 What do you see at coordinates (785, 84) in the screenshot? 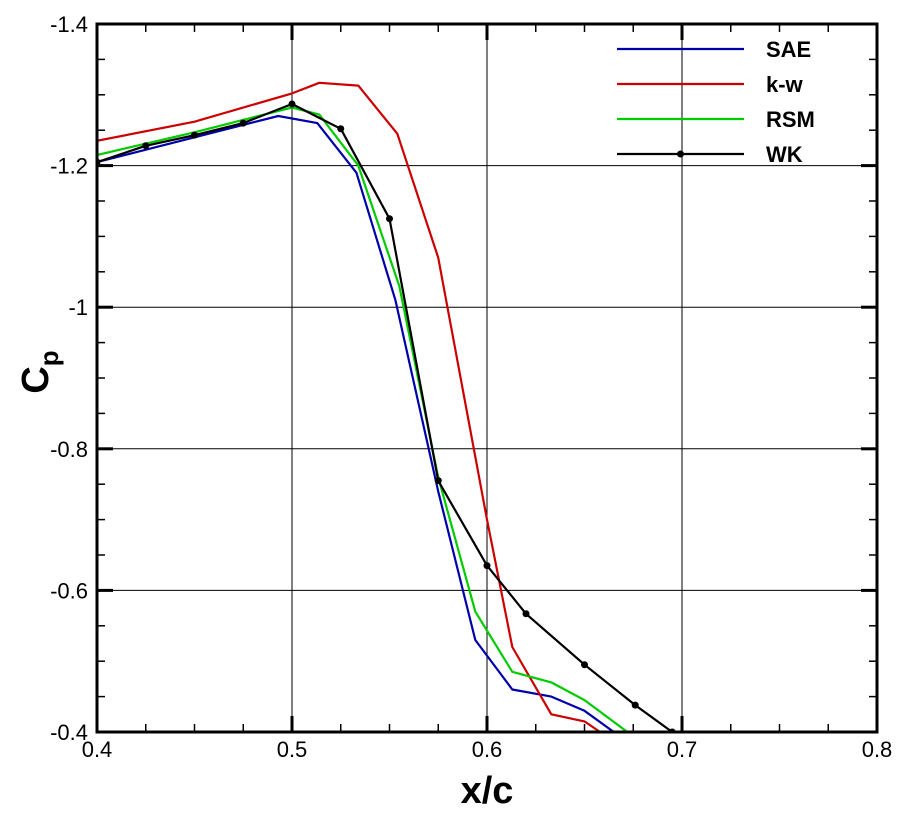
I see `legend-label-k-w: k-w` at bounding box center [785, 84].